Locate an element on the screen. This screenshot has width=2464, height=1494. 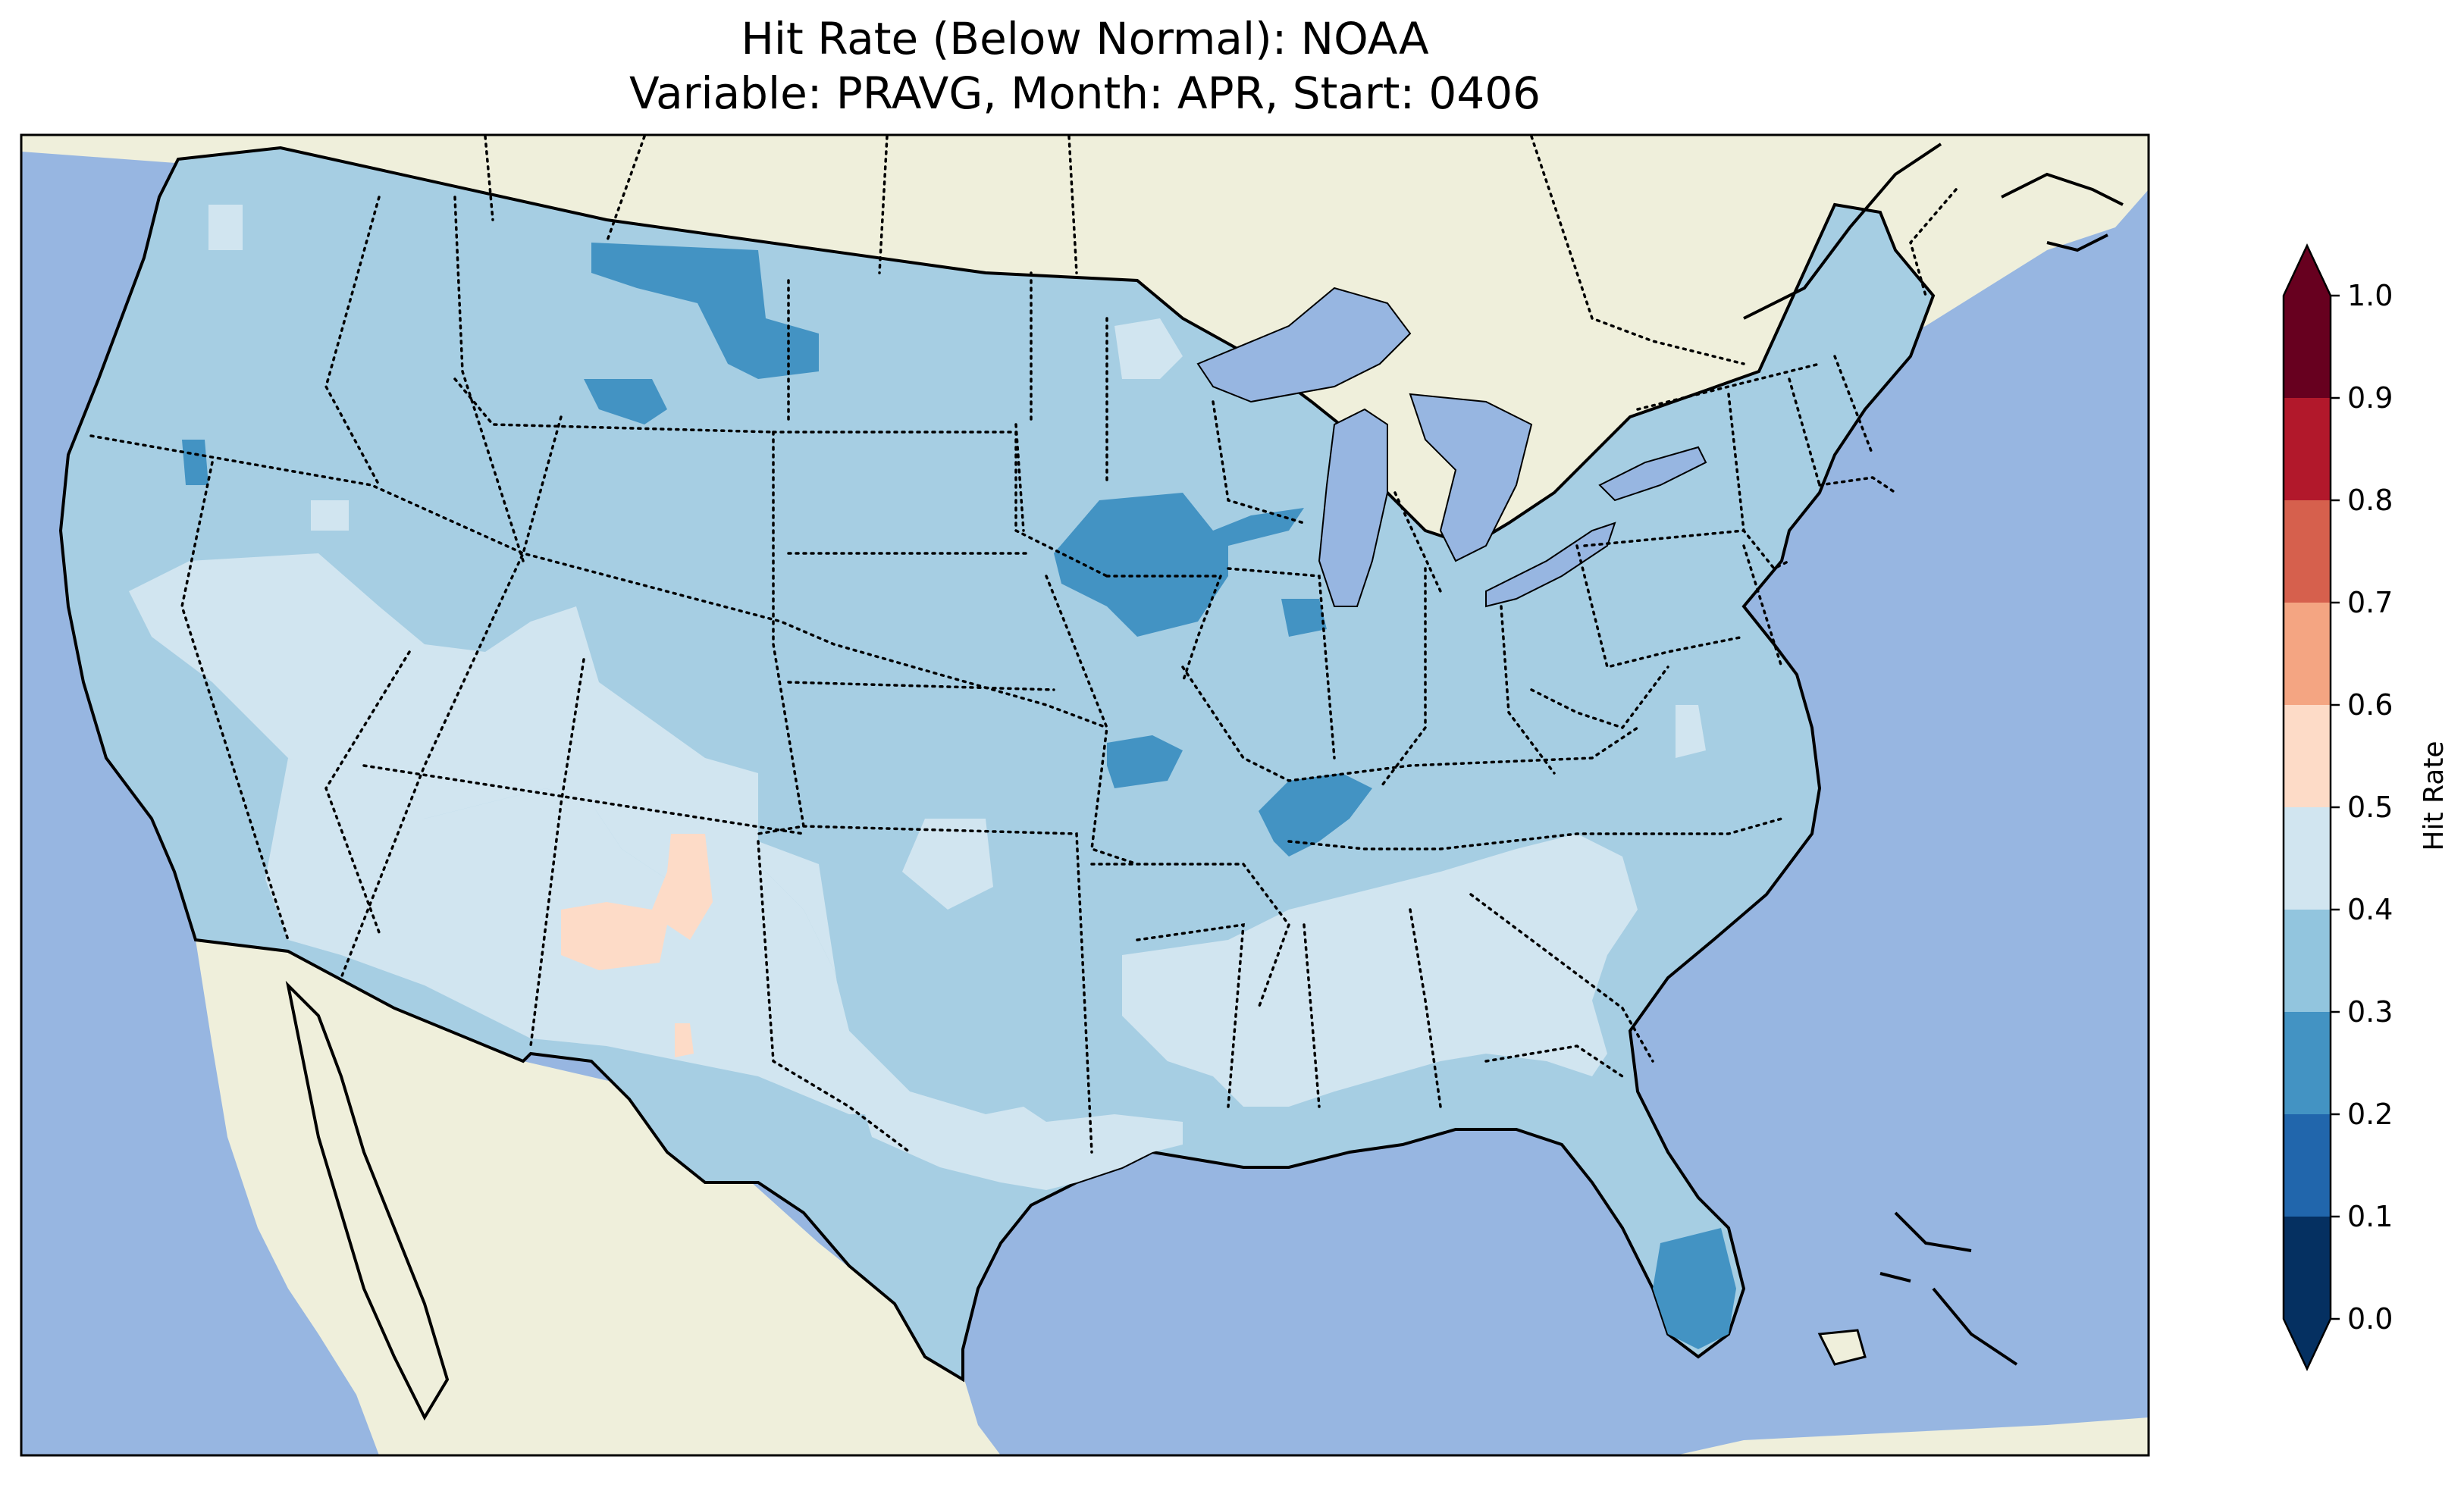
region-0-2-0-3-florida is located at coordinates (1695, 1288).